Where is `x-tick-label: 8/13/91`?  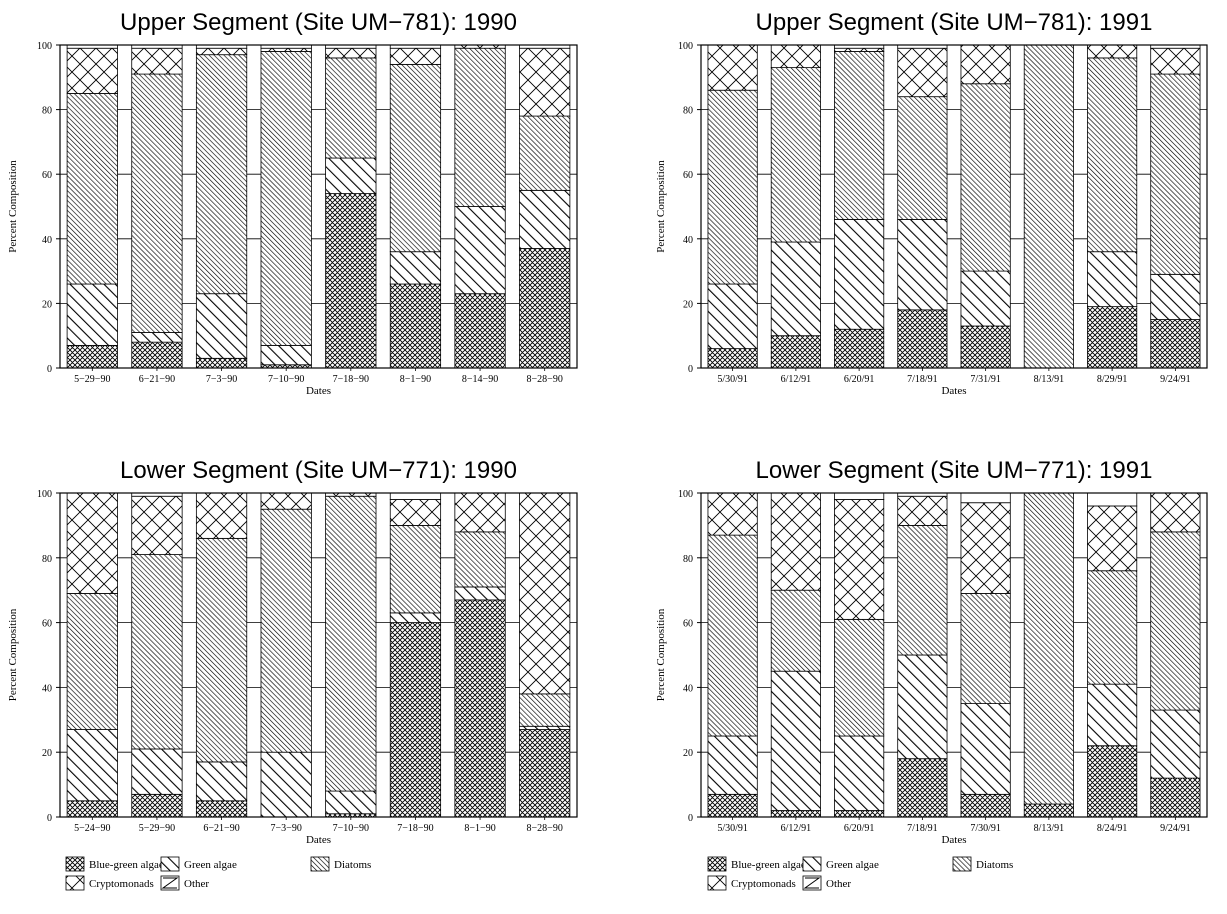 x-tick-label: 8/13/91 is located at coordinates (1049, 828).